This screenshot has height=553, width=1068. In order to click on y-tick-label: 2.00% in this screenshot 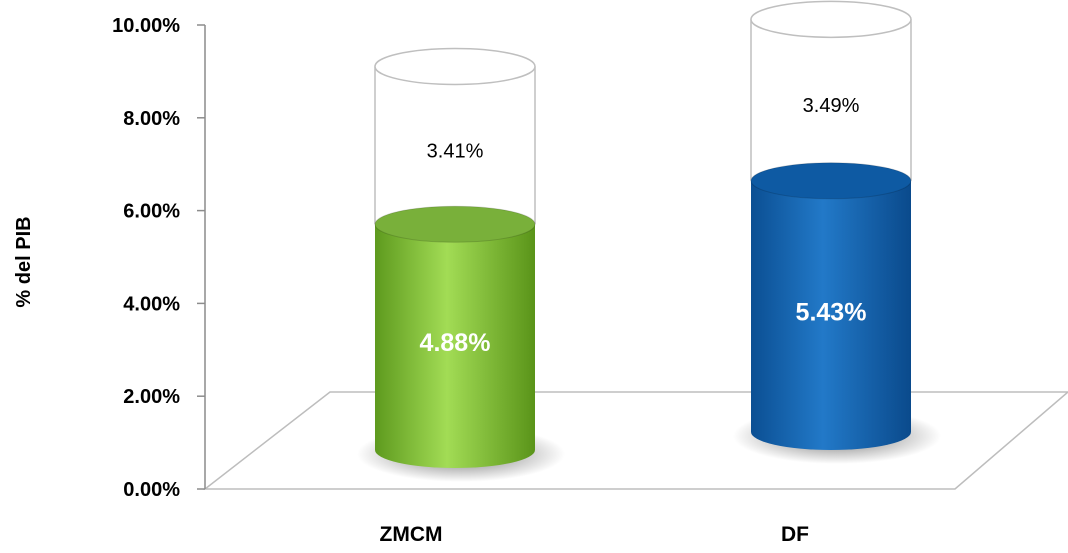, I will do `click(151, 397)`.